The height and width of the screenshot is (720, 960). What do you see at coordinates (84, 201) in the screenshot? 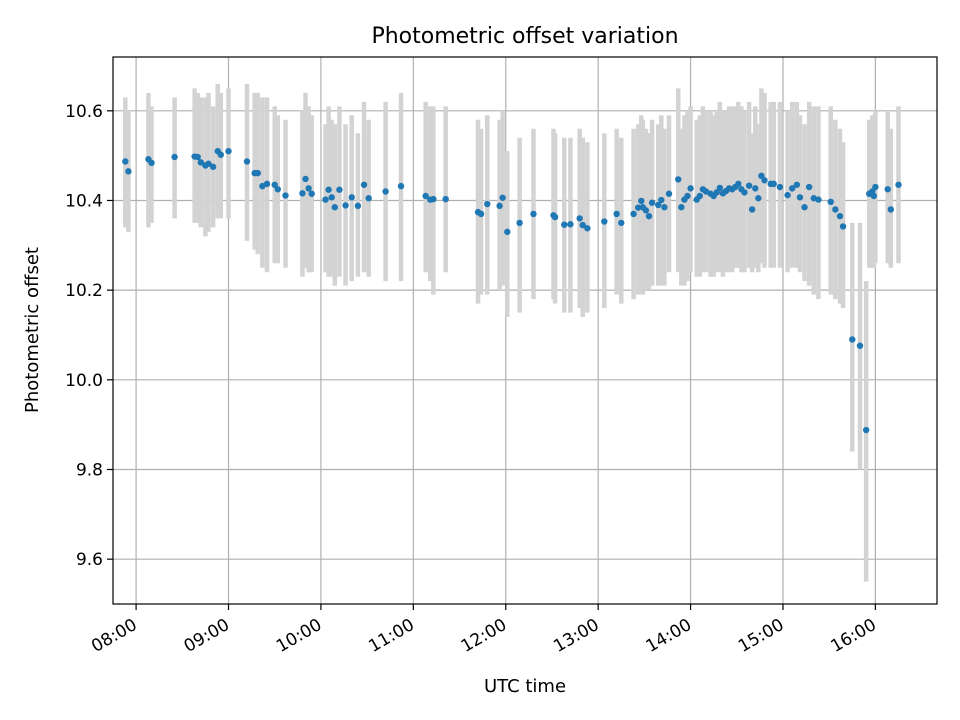
I see `y-tick-label: 10.4` at bounding box center [84, 201].